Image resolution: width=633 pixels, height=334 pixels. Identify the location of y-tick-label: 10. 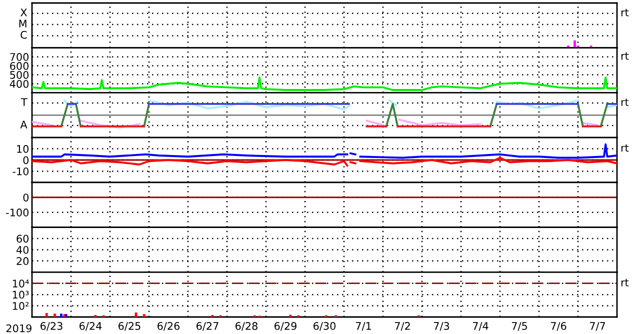
(23, 149).